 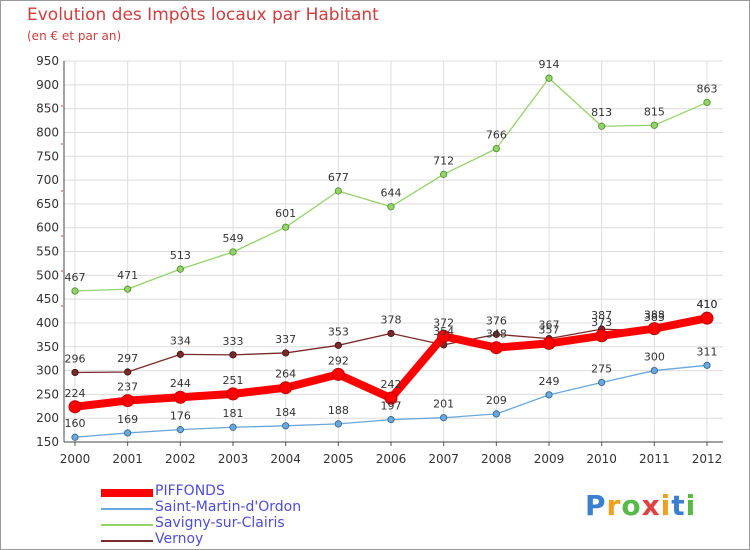 What do you see at coordinates (391, 459) in the screenshot?
I see `x-tick-label: 2006` at bounding box center [391, 459].